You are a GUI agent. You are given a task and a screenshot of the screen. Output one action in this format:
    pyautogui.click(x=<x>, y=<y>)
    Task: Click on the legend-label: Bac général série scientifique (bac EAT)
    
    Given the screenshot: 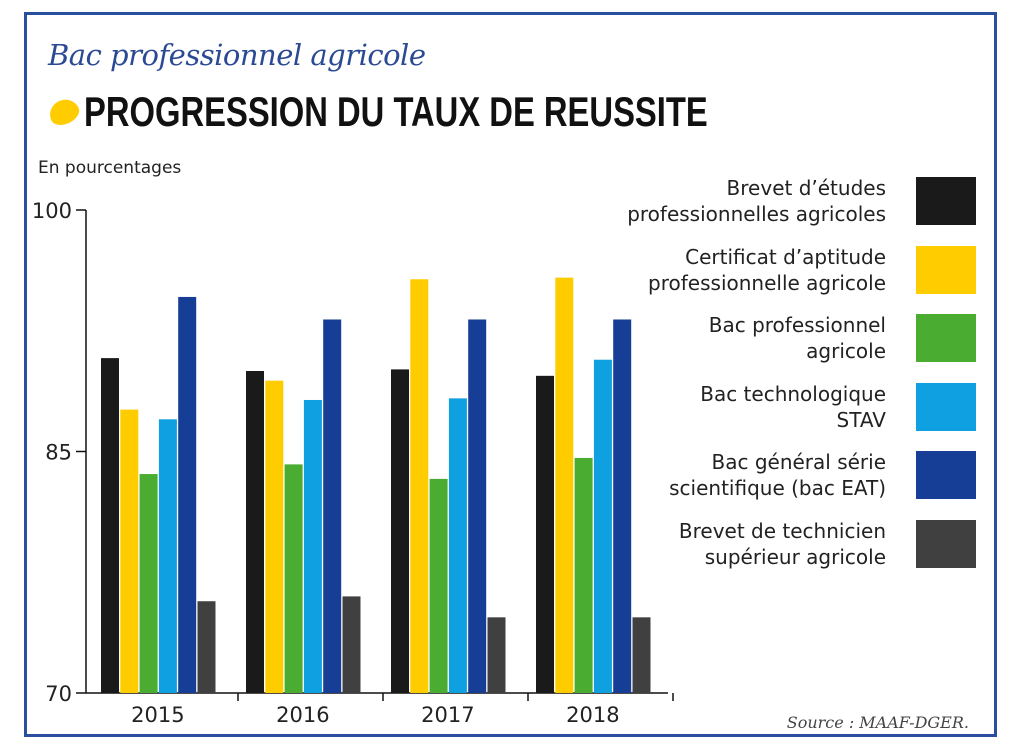 What is the action you would take?
    pyautogui.click(x=777, y=475)
    